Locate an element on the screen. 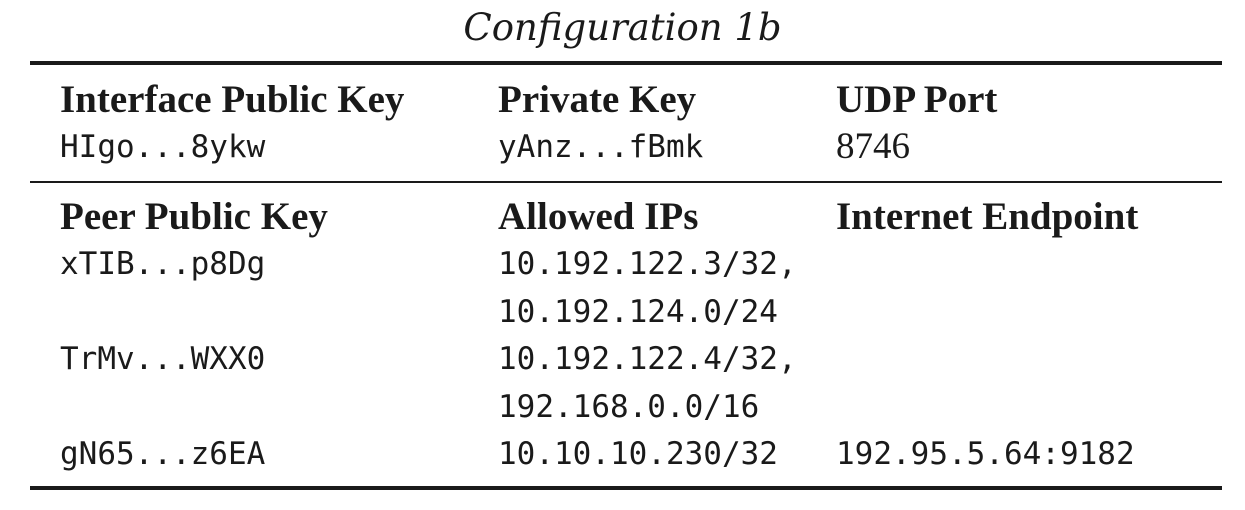 Image resolution: width=1245 pixels, height=510 pixels. header-udp-port: UDP Port is located at coordinates (917, 99).